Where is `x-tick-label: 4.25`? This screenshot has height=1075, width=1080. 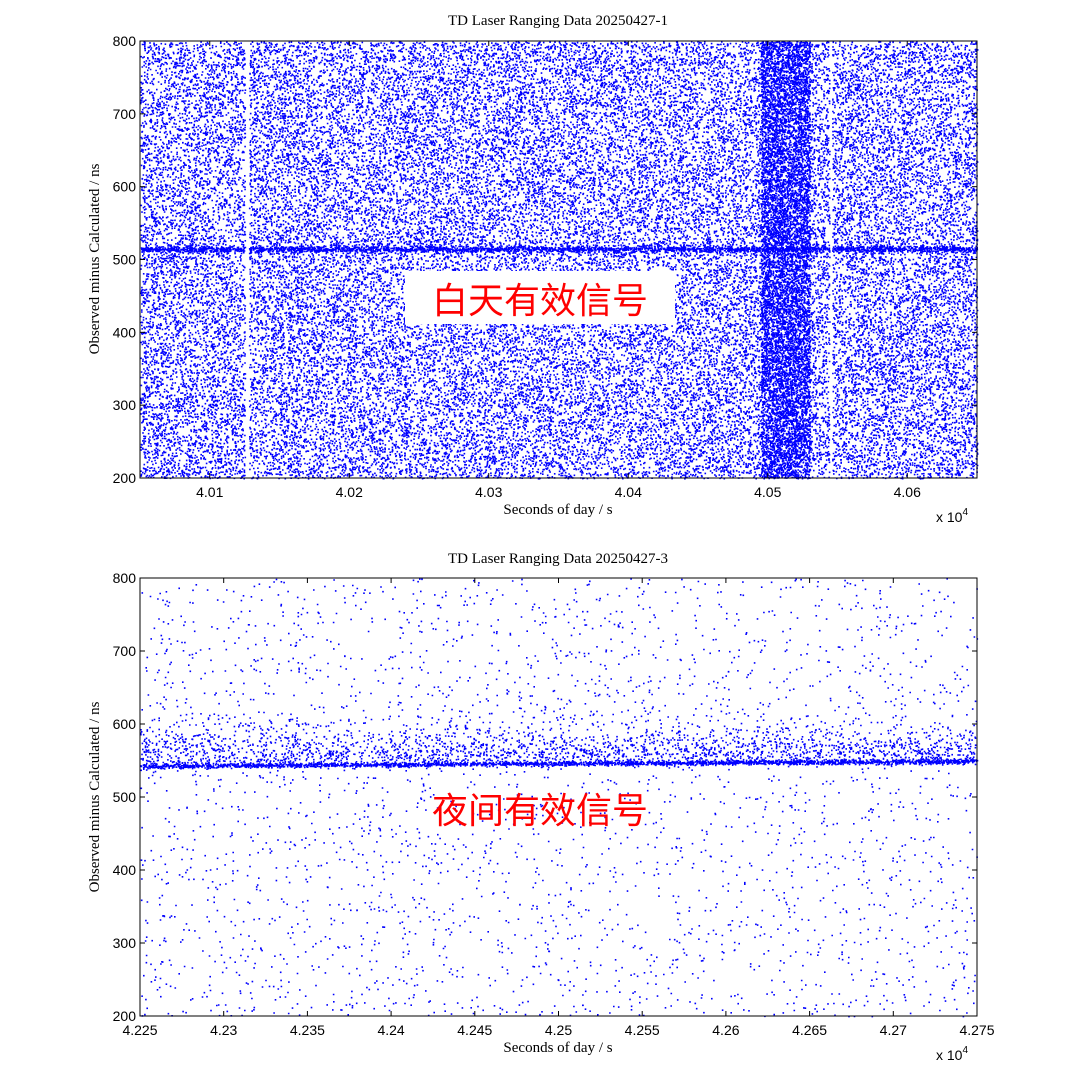 x-tick-label: 4.25 is located at coordinates (558, 1030).